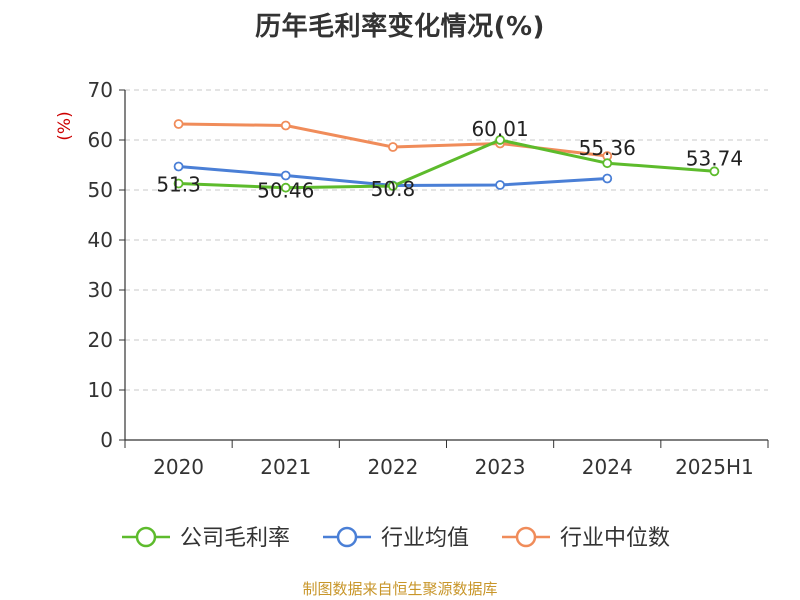 This screenshot has height=600, width=800. I want to click on legend-label: 行业中位数, so click(615, 538).